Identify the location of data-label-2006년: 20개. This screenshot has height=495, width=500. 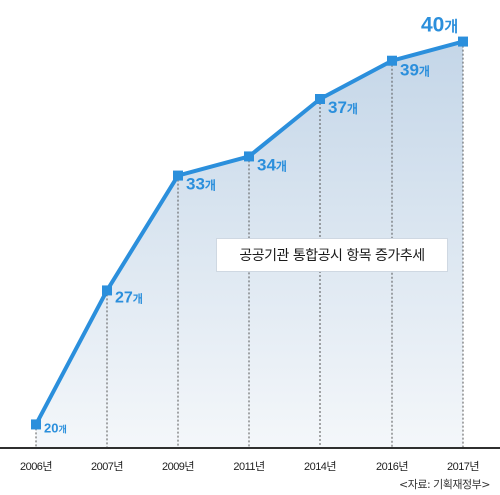
(55, 427).